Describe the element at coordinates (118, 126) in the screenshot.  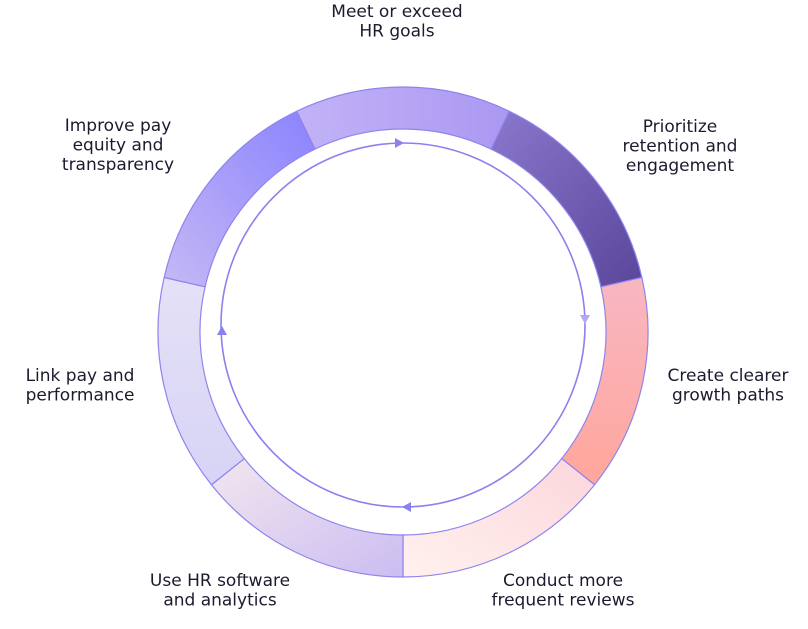
I see `segment-label: Improve pay` at that location.